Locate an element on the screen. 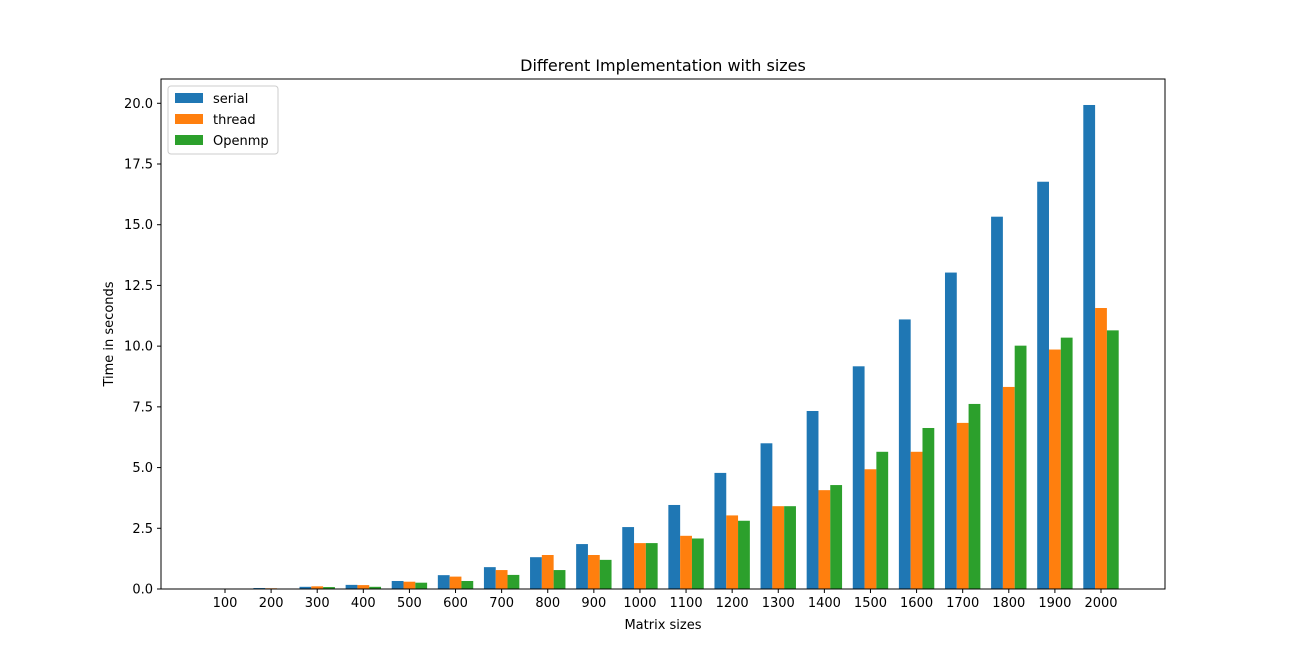 This screenshot has width=1294, height=662. y-tick-label: 2.5 is located at coordinates (142, 529).